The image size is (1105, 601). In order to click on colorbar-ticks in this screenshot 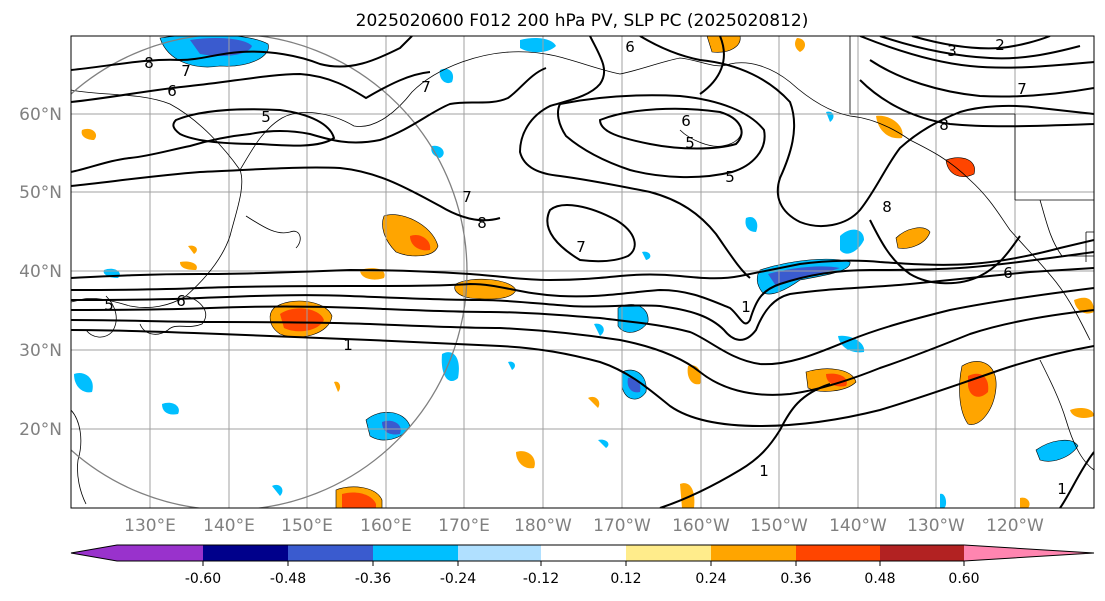, I will do `click(583, 563)`.